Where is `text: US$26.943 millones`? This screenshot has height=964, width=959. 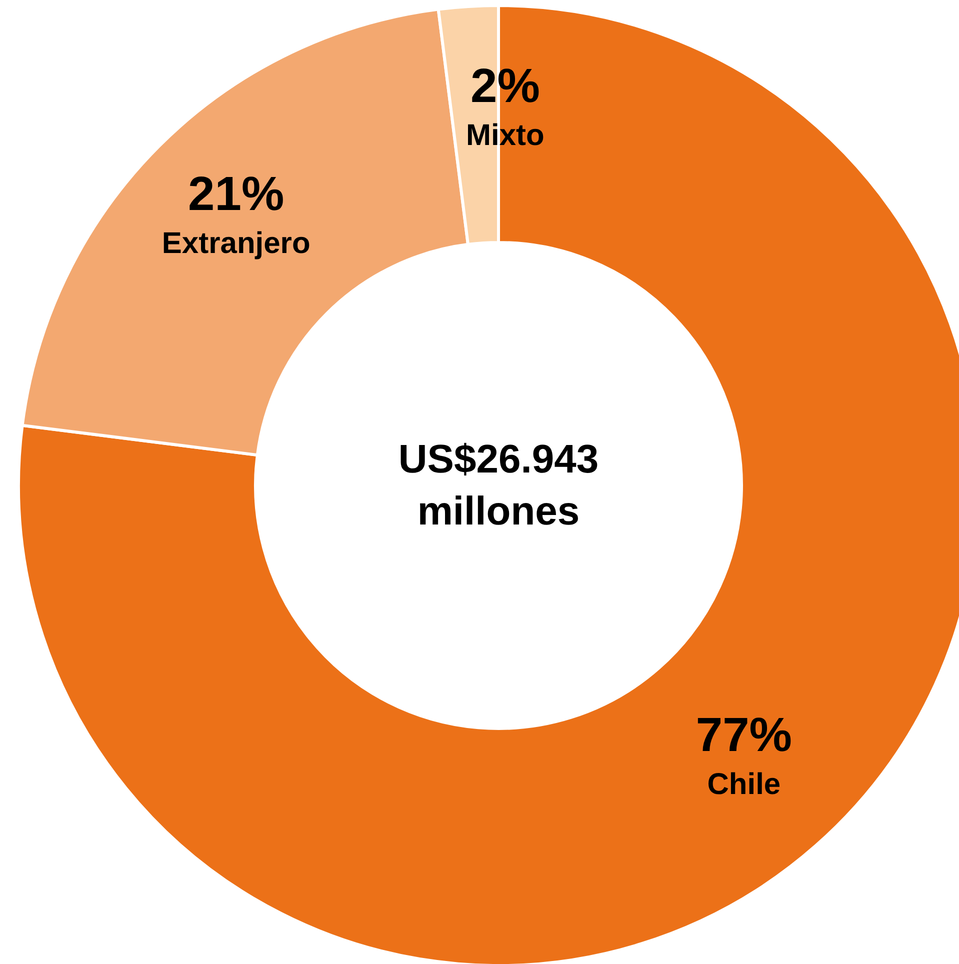
text: US$26.943 millones is located at coordinates (498, 486).